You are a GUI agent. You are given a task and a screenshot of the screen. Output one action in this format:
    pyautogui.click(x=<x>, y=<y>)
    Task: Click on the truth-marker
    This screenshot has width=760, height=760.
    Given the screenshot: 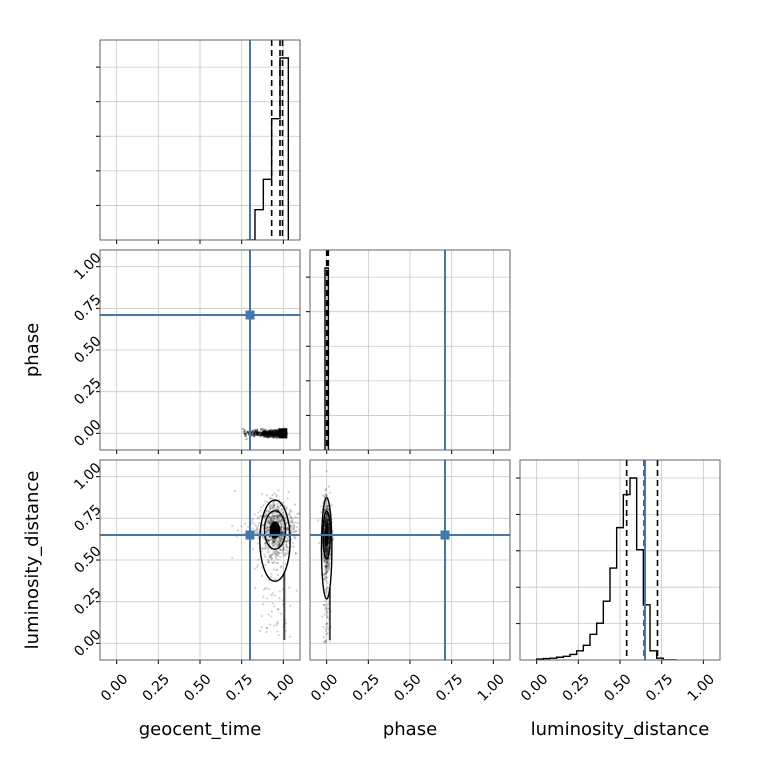 What is the action you would take?
    pyautogui.click(x=445, y=535)
    